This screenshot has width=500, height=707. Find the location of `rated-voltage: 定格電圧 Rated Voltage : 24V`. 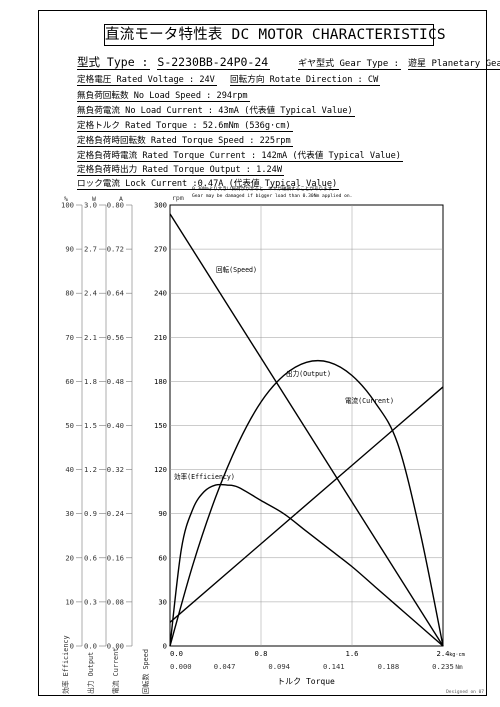

rated-voltage: 定格電圧 Rated Voltage : 24V is located at coordinates (147, 80).